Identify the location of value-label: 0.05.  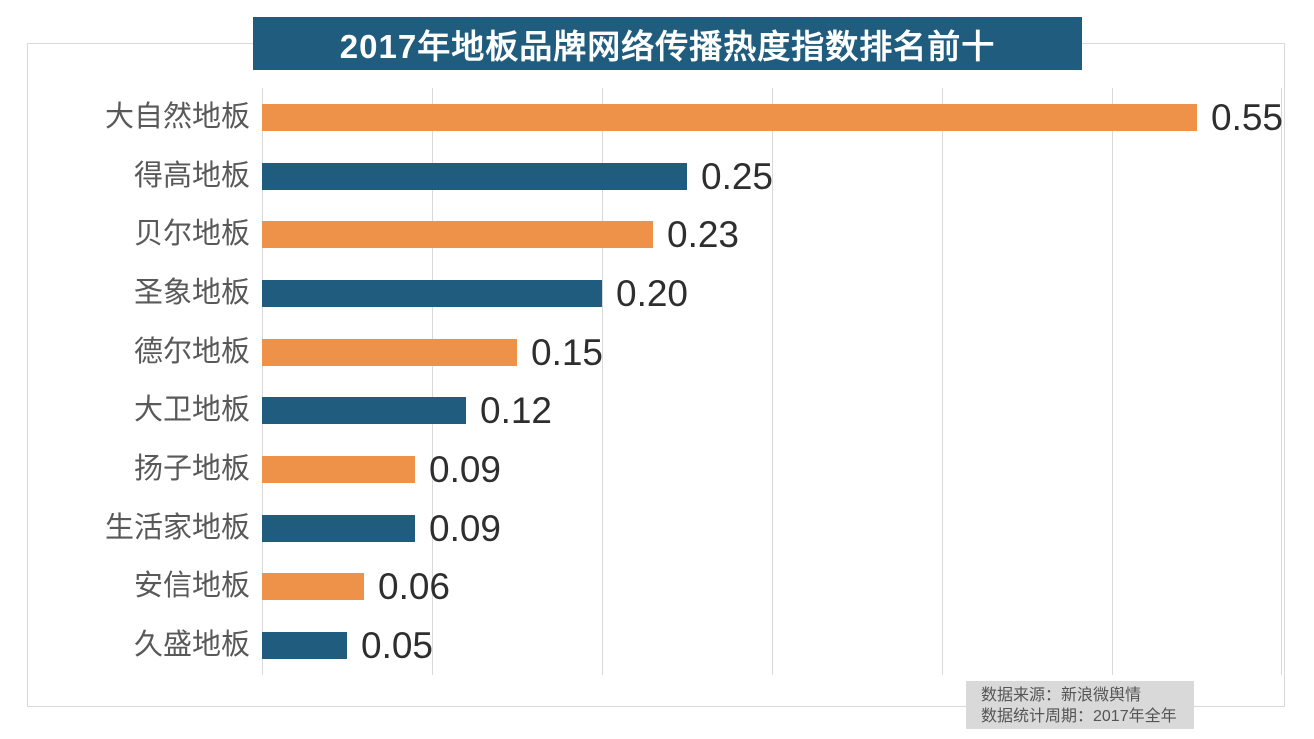
(397, 646).